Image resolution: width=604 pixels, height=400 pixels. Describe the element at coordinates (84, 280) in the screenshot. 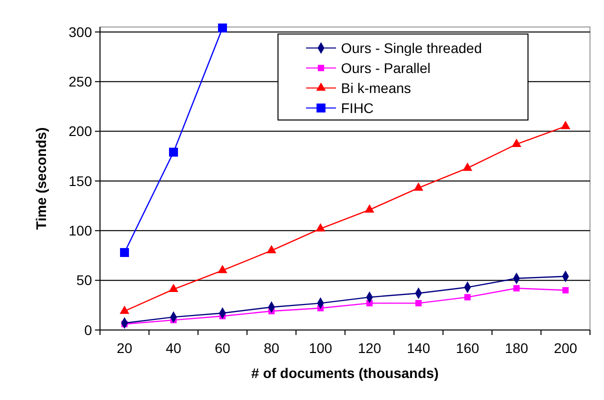

I see `y-tick-label: 50` at that location.